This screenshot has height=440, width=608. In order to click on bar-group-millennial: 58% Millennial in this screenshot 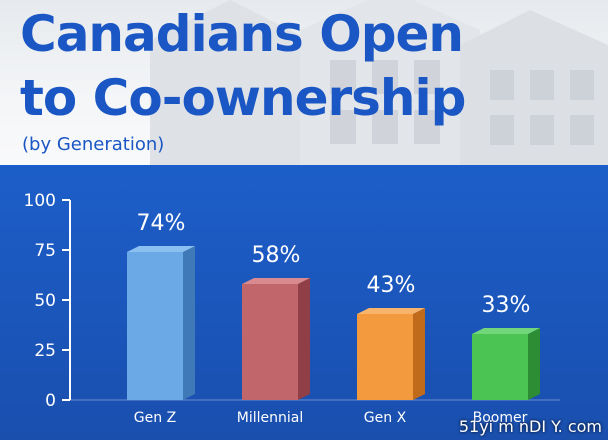, I will do `click(273, 334)`.